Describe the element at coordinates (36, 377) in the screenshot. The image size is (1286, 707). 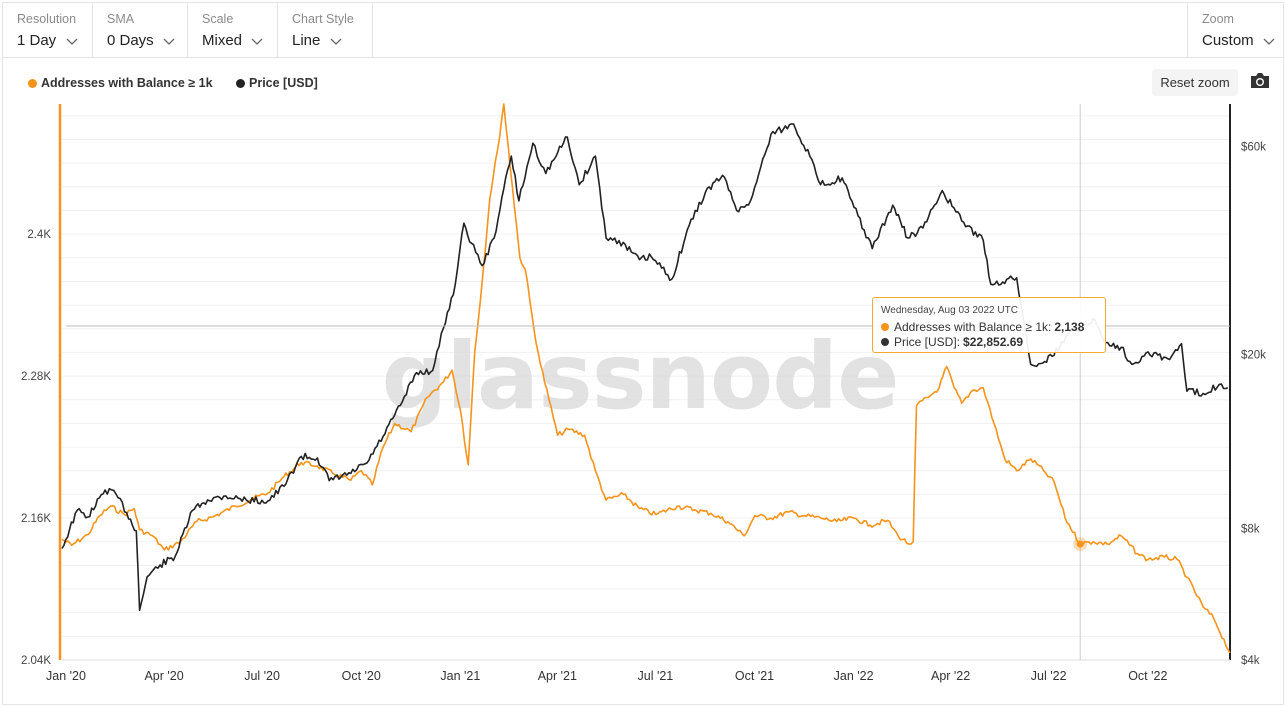
I see `y-left-tick-label: 2.28K` at that location.